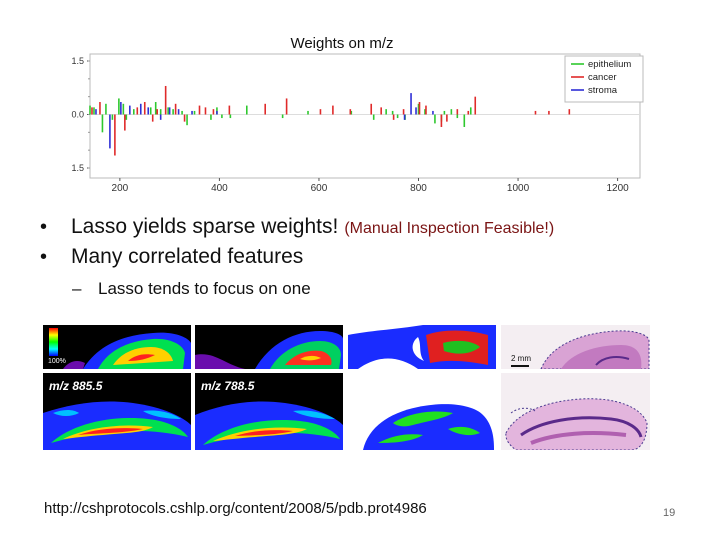 This screenshot has height=540, width=720. I want to click on bullet-item: • Many correlated features, so click(370, 257).